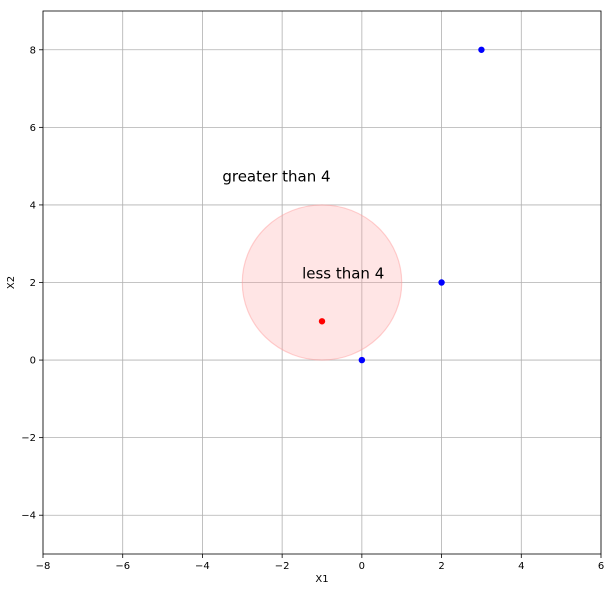 This screenshot has width=611, height=592. I want to click on y-tick-label: −2, so click(28, 438).